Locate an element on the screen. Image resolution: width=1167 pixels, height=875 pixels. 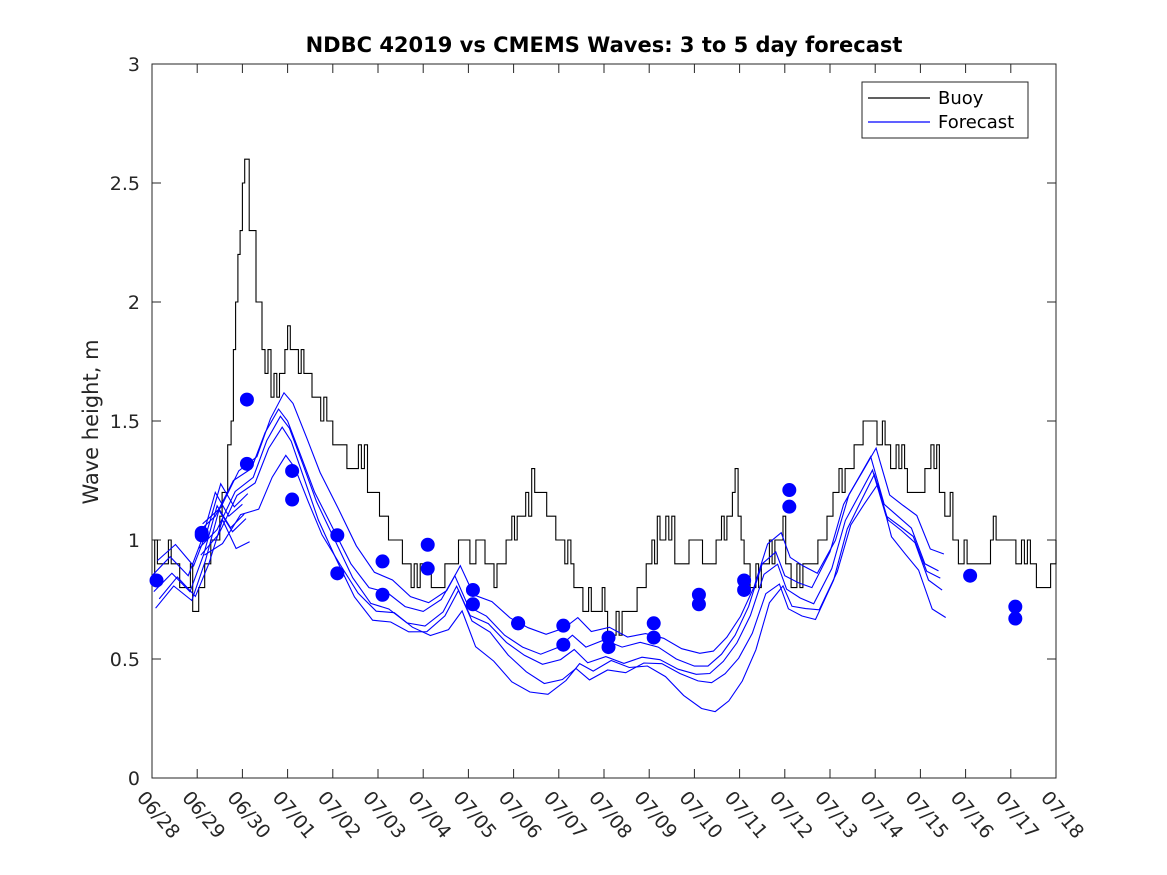
legend-forecast-label: Forecast is located at coordinates (976, 122).